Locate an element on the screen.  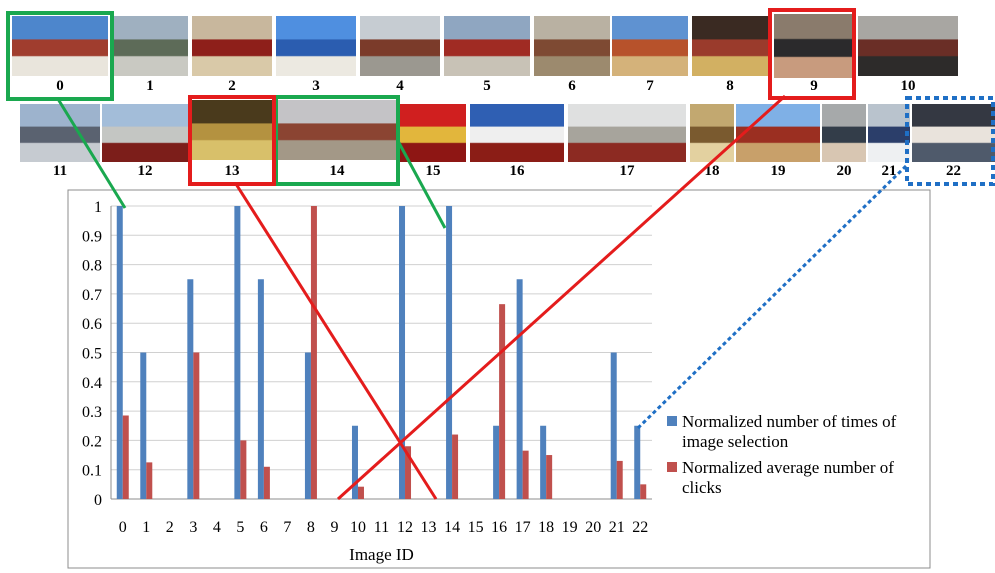
y-tick-label: 0.5 is located at coordinates (92, 354).